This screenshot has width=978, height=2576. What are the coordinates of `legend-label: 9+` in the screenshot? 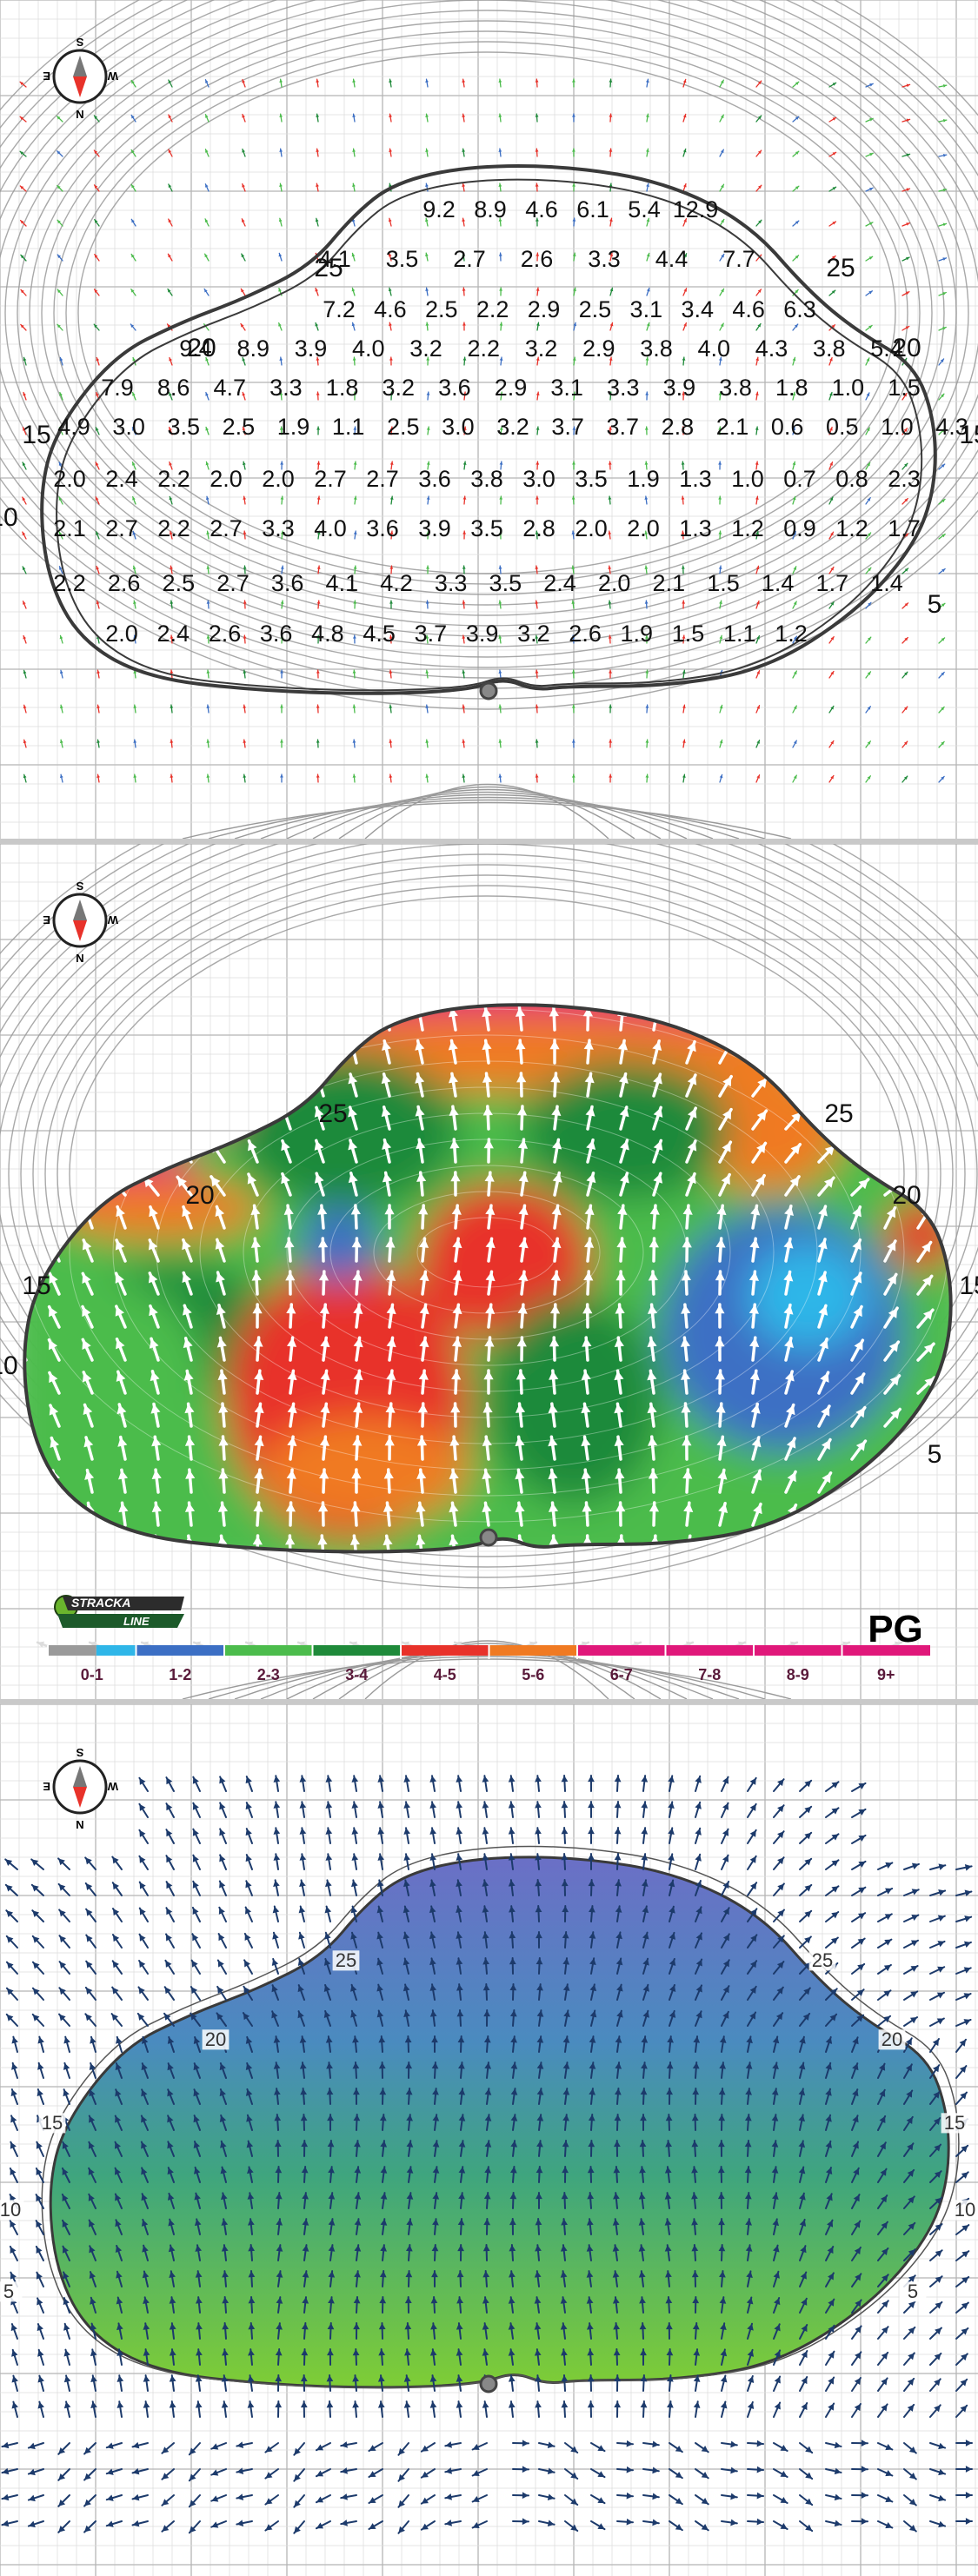 It's located at (886, 1674).